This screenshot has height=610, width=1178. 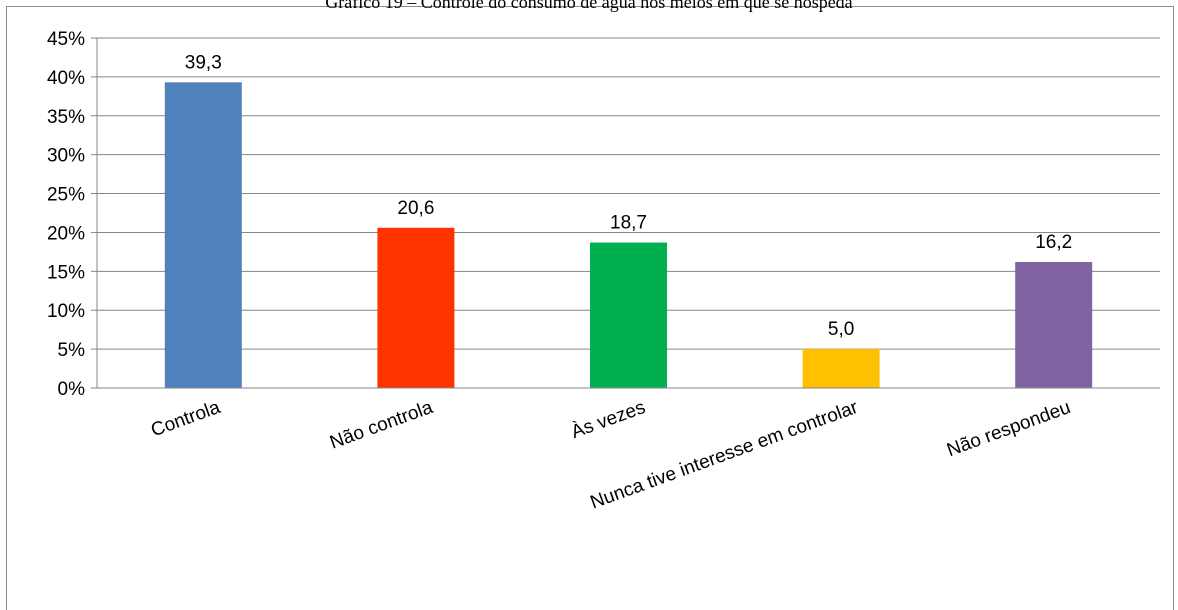 What do you see at coordinates (1008, 429) in the screenshot?
I see `x-category-label: Não respondeu` at bounding box center [1008, 429].